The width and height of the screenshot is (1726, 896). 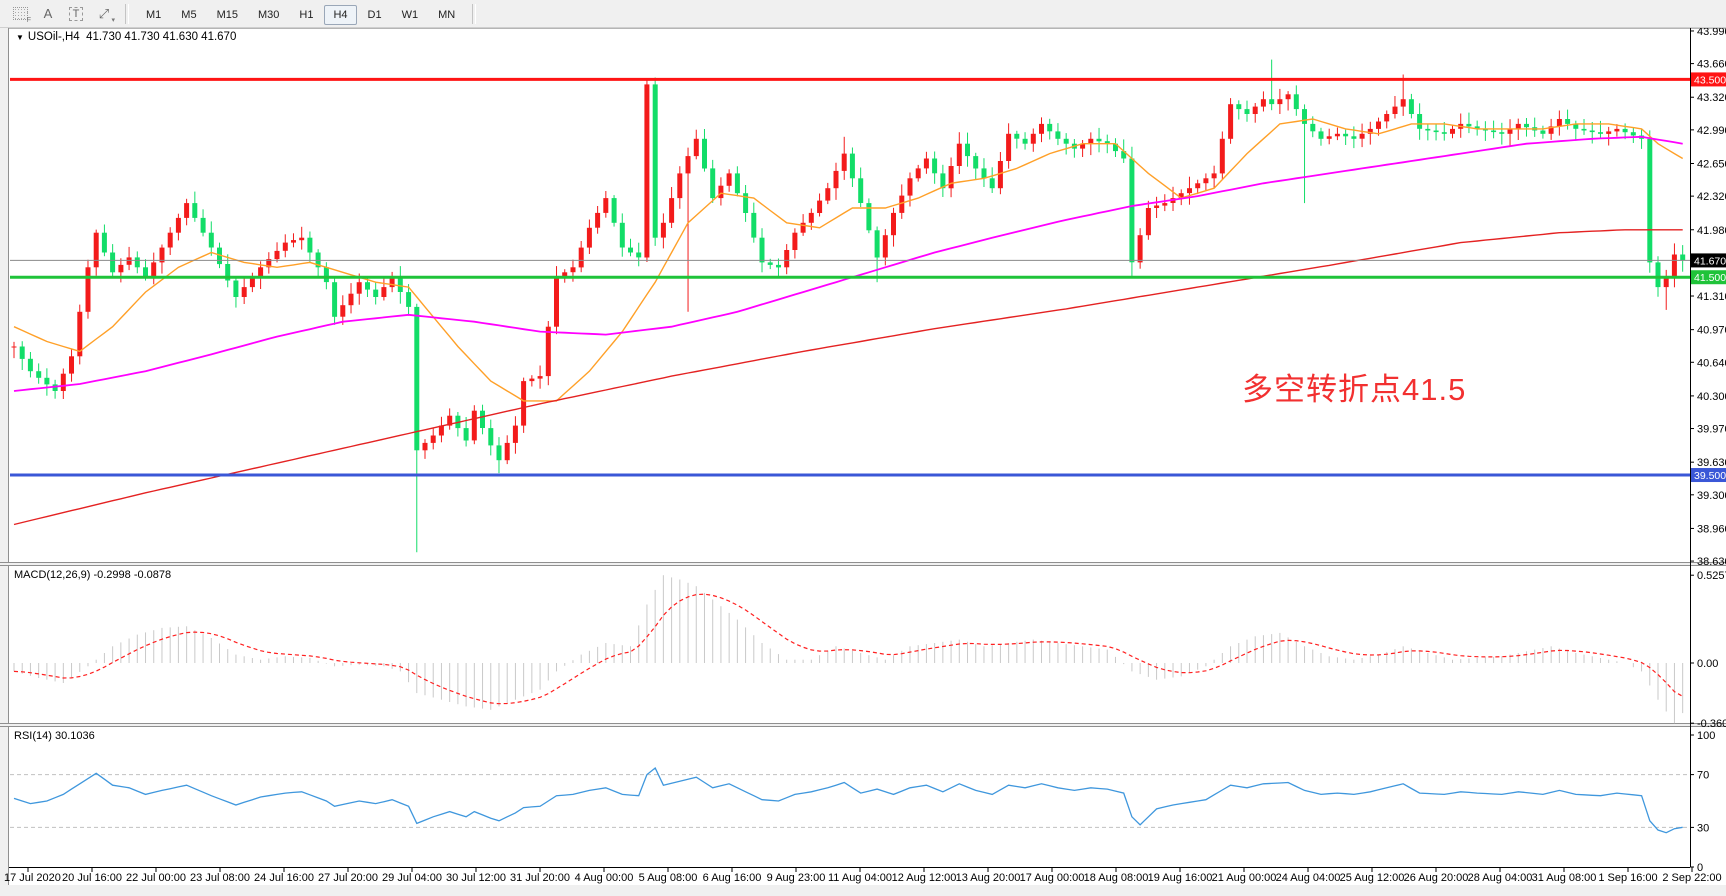 I want to click on timeframe-button-D1: D1, so click(x=374, y=14).